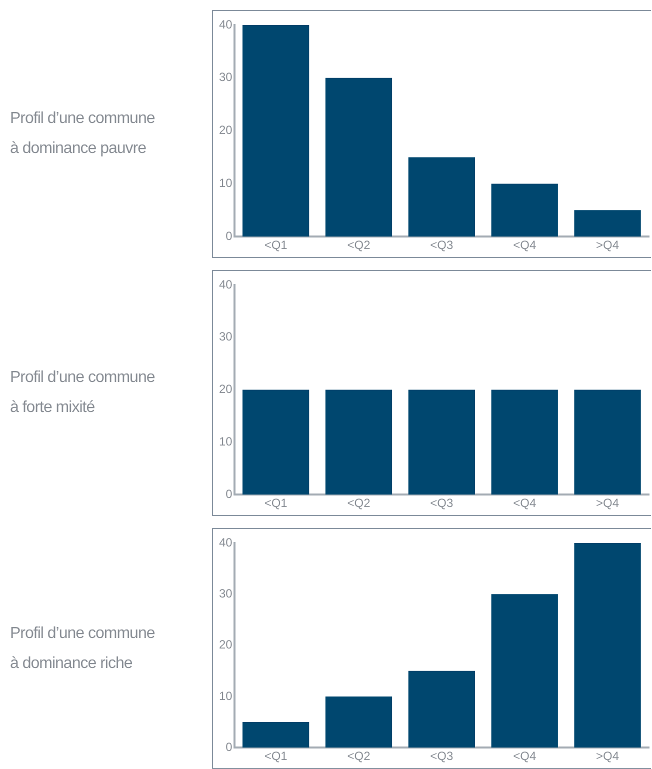 The image size is (652, 769). What do you see at coordinates (83, 134) in the screenshot?
I see `text: Profil d’une commune à dominance pauvre` at bounding box center [83, 134].